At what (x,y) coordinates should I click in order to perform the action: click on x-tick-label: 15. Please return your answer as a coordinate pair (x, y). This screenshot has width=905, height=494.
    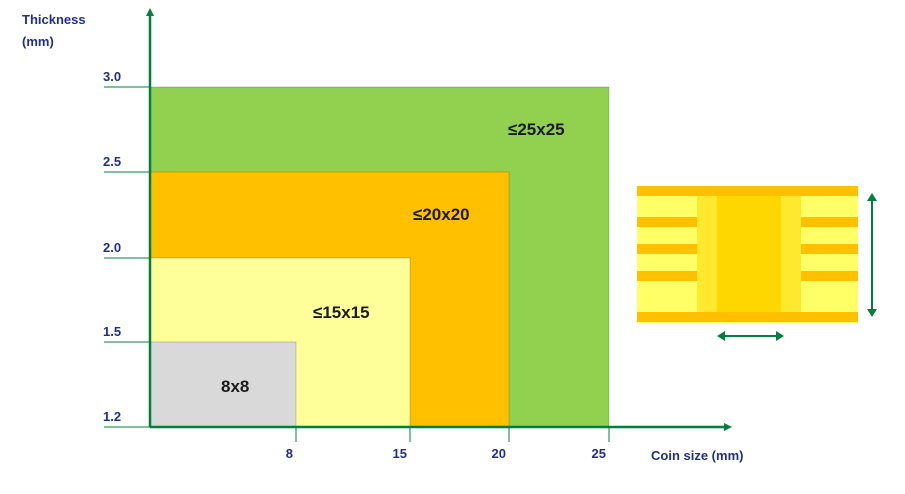
    Looking at the image, I should click on (400, 453).